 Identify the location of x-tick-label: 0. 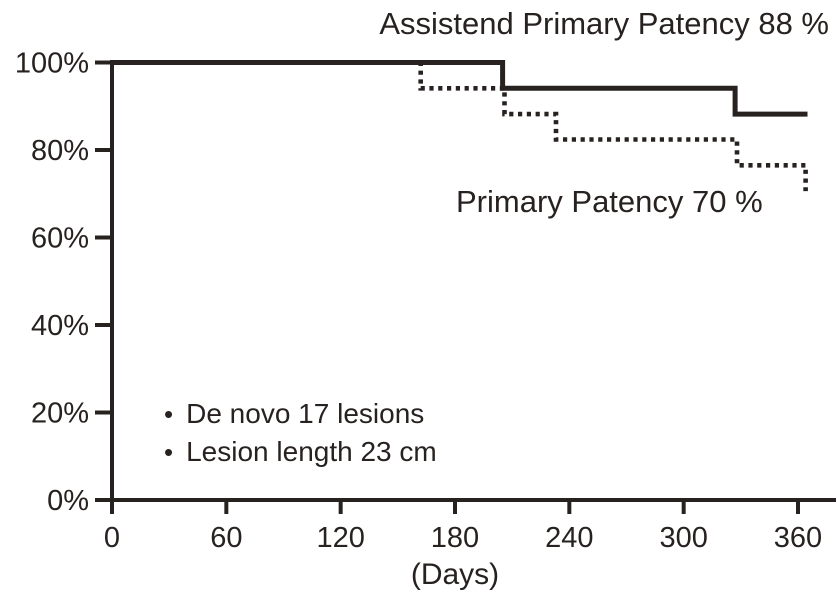
(112, 538).